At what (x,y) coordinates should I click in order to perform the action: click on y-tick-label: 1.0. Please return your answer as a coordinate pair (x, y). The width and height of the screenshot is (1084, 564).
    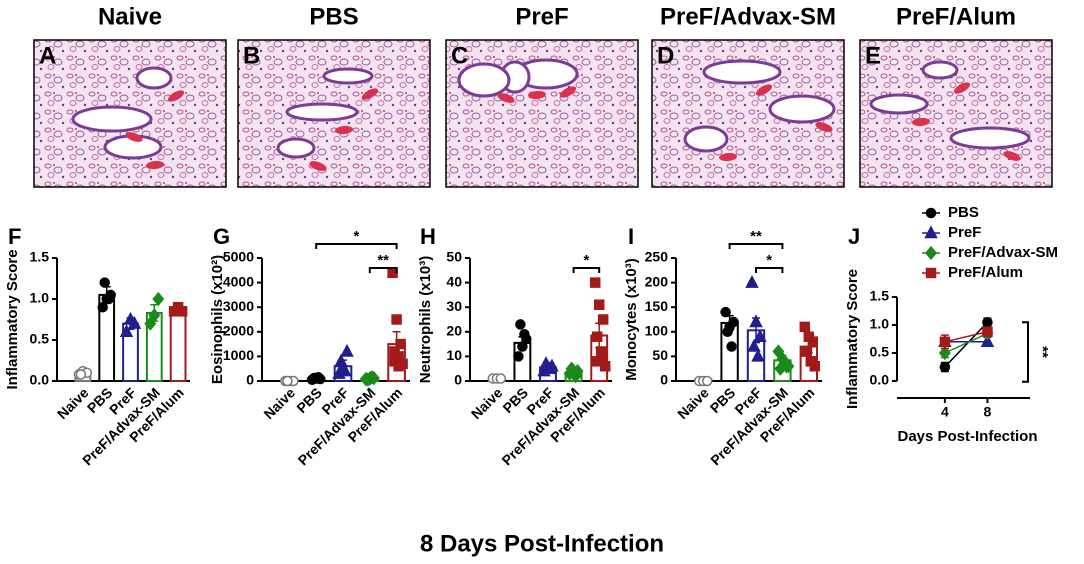
    Looking at the image, I should click on (880, 324).